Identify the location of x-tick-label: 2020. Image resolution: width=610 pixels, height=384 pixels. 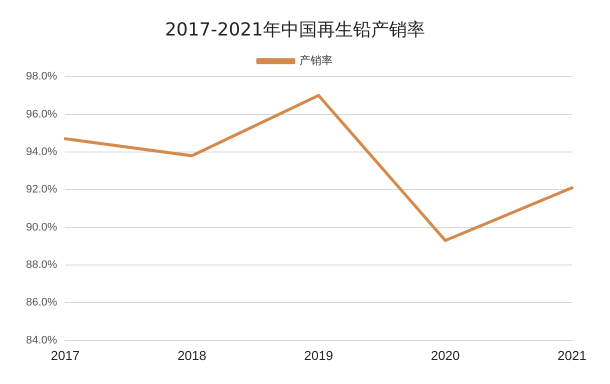
(445, 355).